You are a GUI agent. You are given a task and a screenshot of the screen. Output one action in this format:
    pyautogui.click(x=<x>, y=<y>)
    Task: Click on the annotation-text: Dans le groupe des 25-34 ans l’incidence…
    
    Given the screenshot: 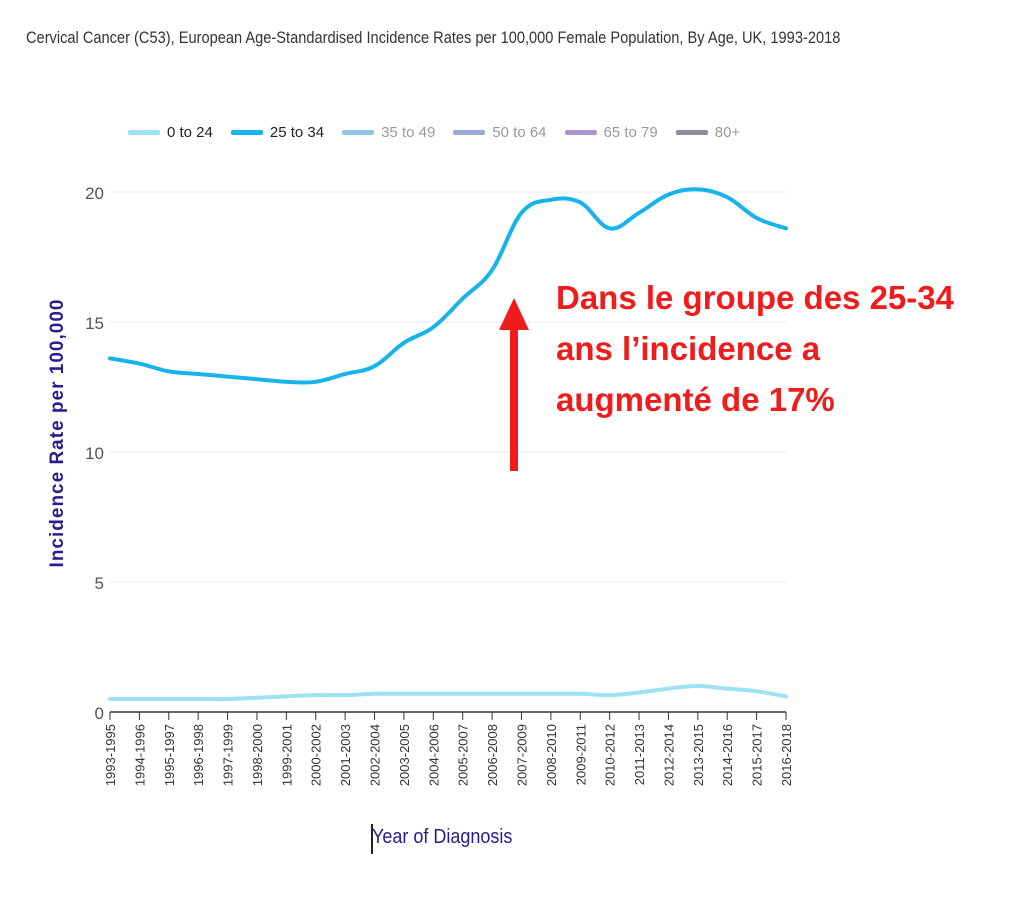 What is the action you would take?
    pyautogui.click(x=755, y=348)
    